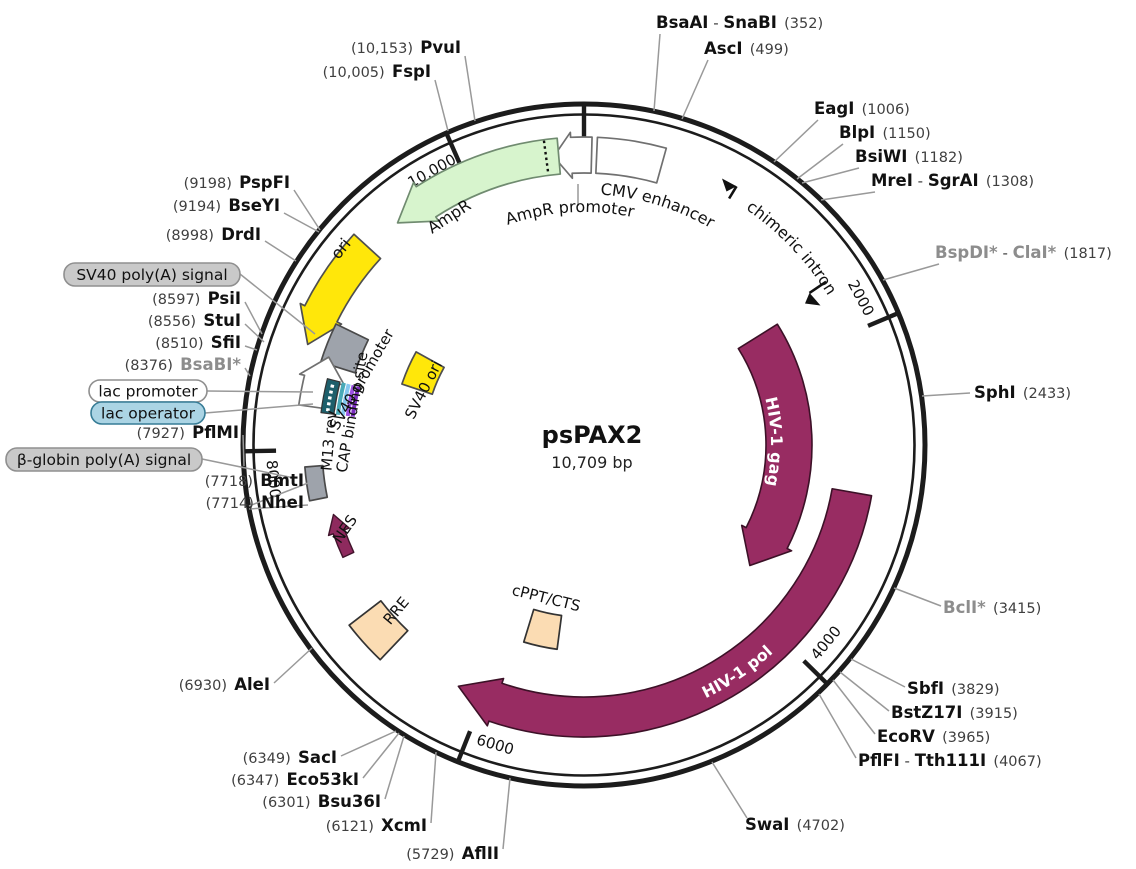 The height and width of the screenshot is (869, 1136). I want to click on leader-ecorv, so click(854, 707).